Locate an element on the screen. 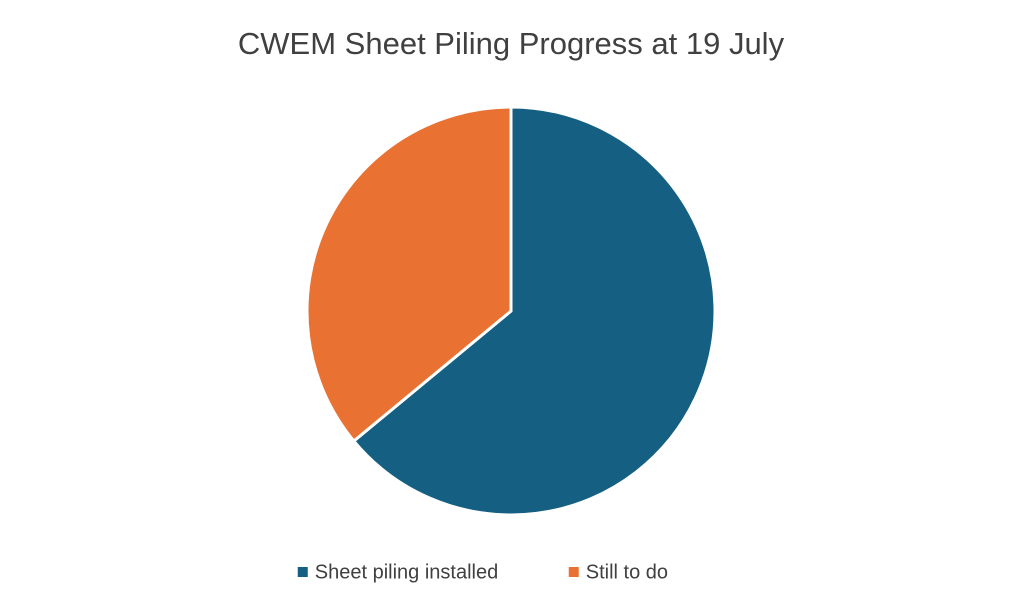 The height and width of the screenshot is (613, 1023). legend-label: Still to do is located at coordinates (627, 572).